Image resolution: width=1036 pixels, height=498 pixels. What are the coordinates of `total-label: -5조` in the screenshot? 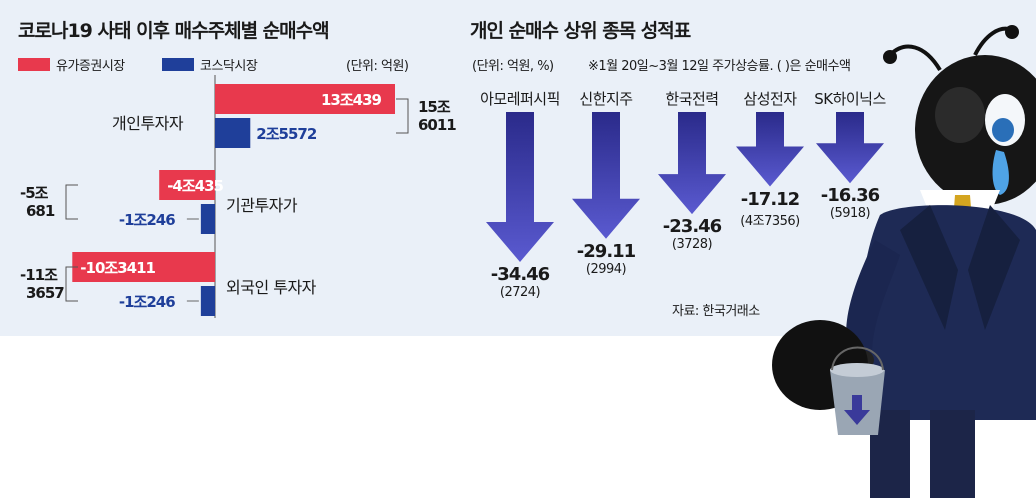 It's located at (34, 193).